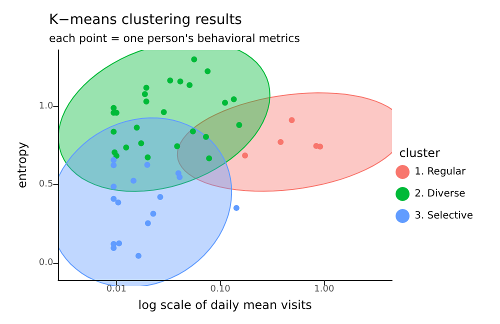  I want to click on x-tick-label: 1.00, so click(324, 289).